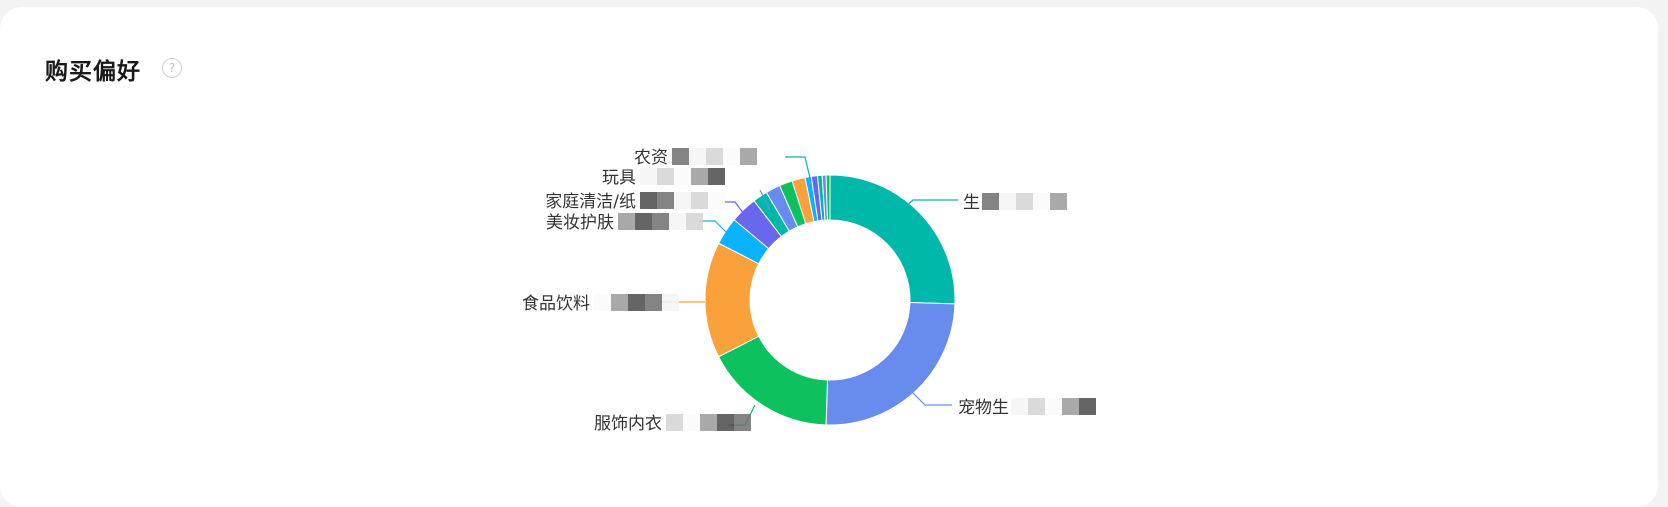 The image size is (1668, 507). I want to click on slice-label: 家庭清洁/纸, so click(590, 202).